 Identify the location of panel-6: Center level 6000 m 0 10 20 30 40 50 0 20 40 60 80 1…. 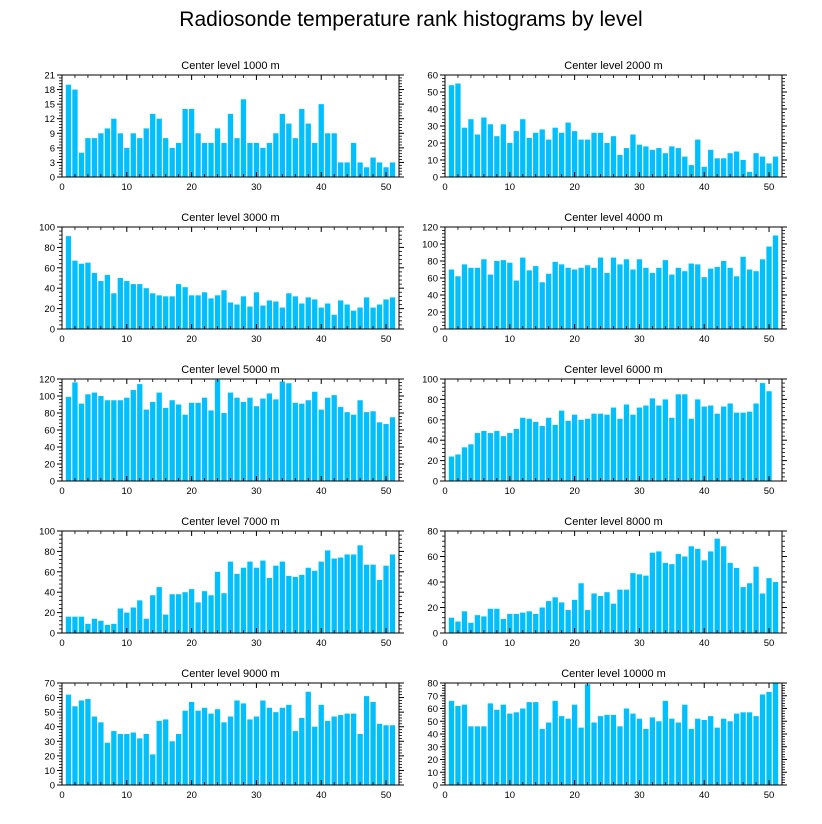
(604, 430).